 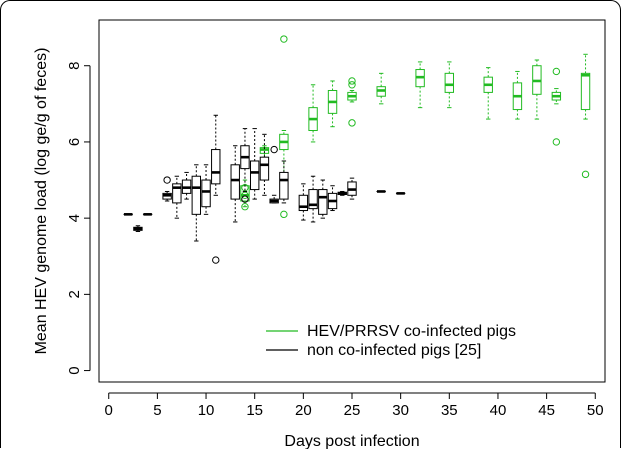 What do you see at coordinates (41, 201) in the screenshot?
I see `y-axis-title: Mean HEV genome load (log ge/g of feces)` at bounding box center [41, 201].